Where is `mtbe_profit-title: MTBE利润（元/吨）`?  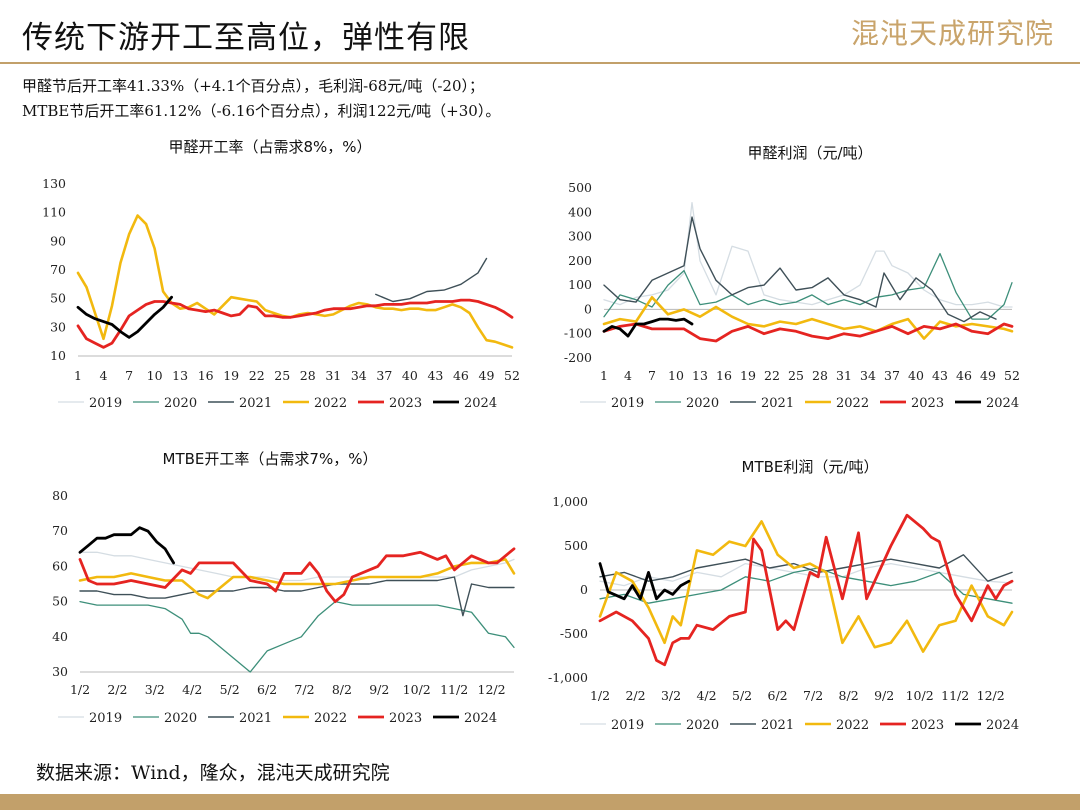 mtbe_profit-title: MTBE利润（元/吨） is located at coordinates (810, 467).